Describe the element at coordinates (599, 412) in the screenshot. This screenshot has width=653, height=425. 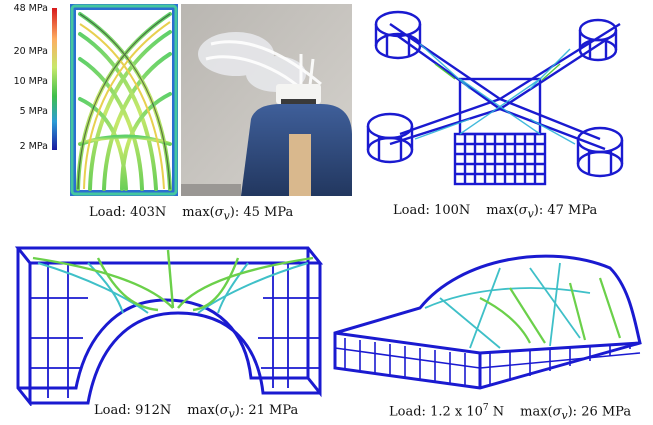
I see `stress-value: ): 26 MPa` at that location.